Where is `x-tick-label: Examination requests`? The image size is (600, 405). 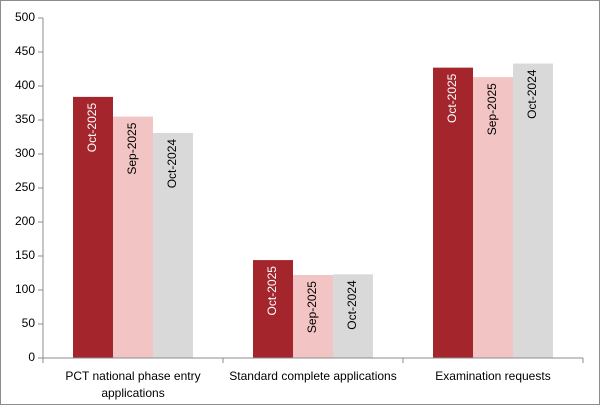
x-tick-label: Examination requests is located at coordinates (493, 376).